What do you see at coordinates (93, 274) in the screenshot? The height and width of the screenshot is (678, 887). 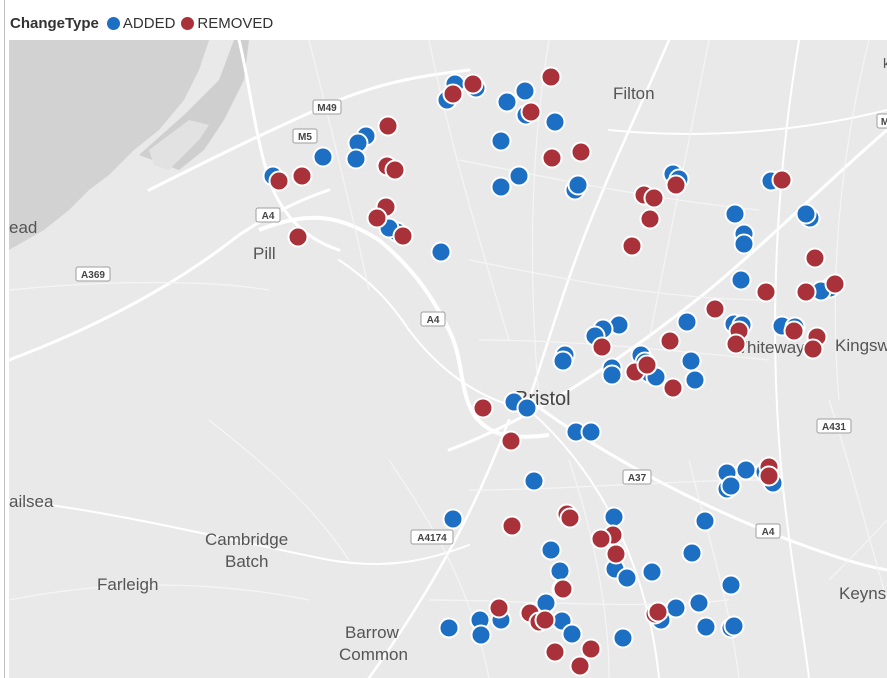 I see `road-shield: A369` at bounding box center [93, 274].